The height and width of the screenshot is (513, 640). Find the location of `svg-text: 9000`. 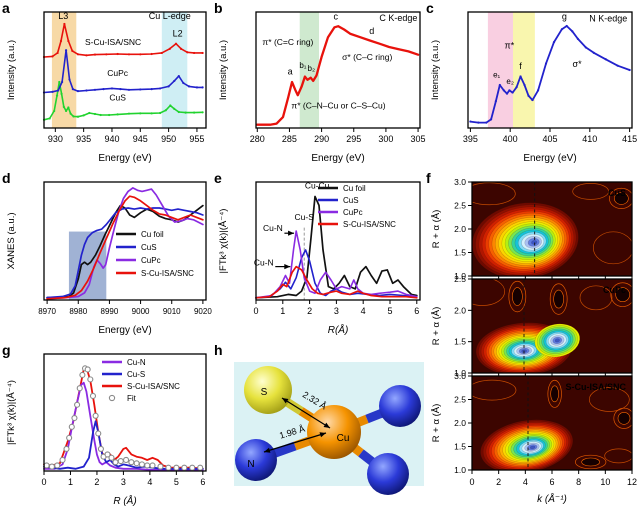

svg-text: 9000 is located at coordinates (141, 311).